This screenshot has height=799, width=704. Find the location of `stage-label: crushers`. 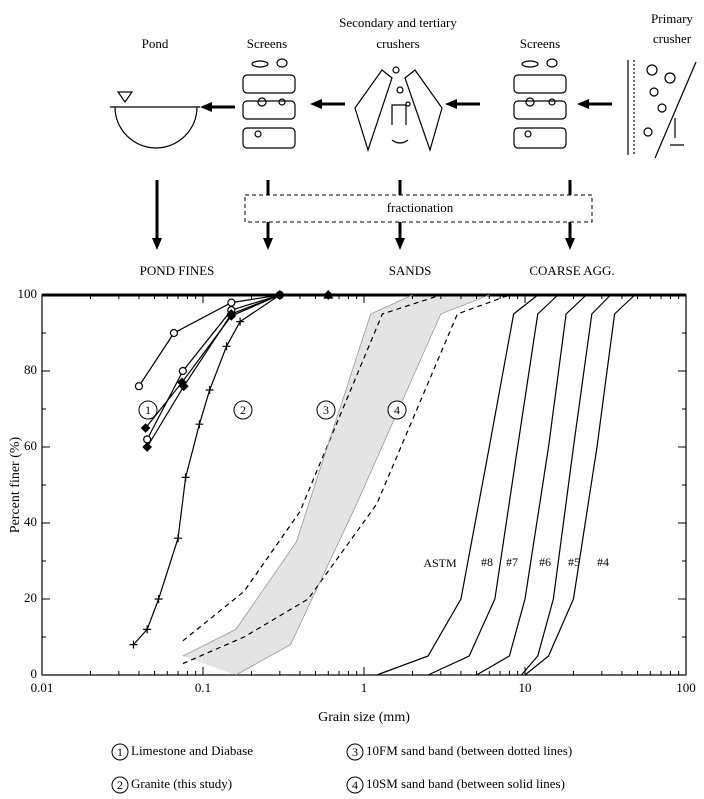

stage-label: crushers is located at coordinates (397, 43).